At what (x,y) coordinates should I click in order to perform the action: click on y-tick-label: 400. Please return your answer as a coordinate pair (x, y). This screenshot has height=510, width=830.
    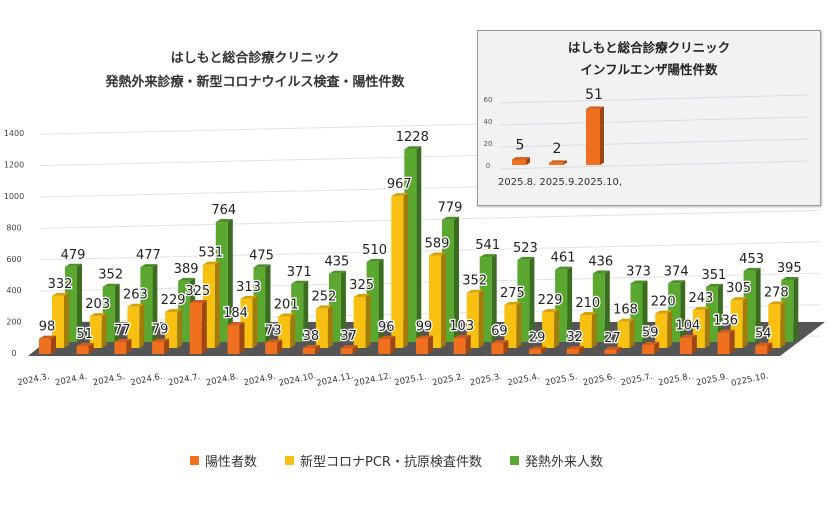
    Looking at the image, I should click on (13, 290).